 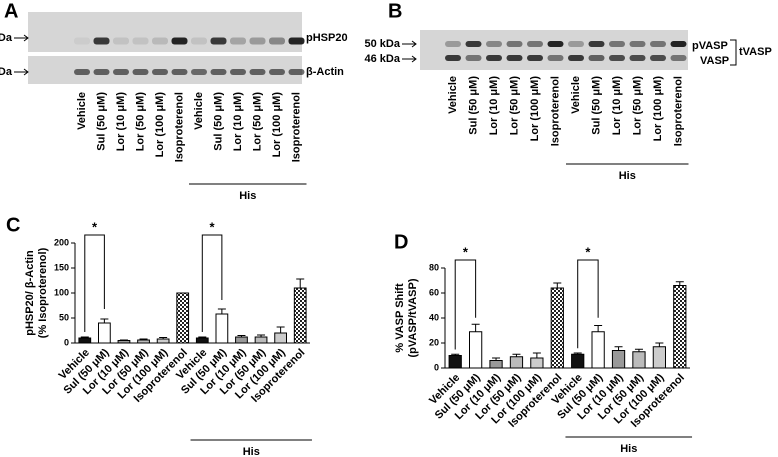 I want to click on marker-label: 46 kDa, so click(x=383, y=59).